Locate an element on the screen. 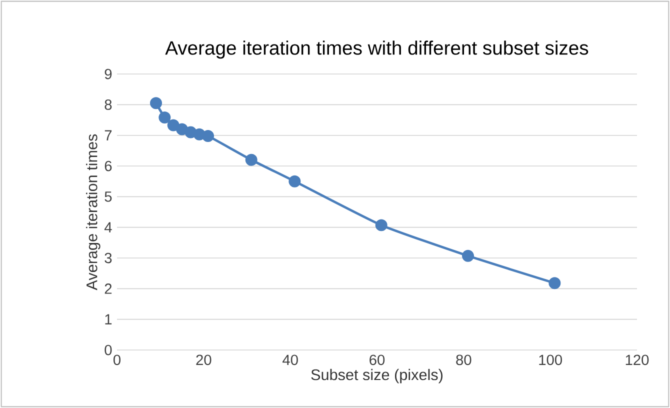  y-tick-label: 7 is located at coordinates (108, 135).